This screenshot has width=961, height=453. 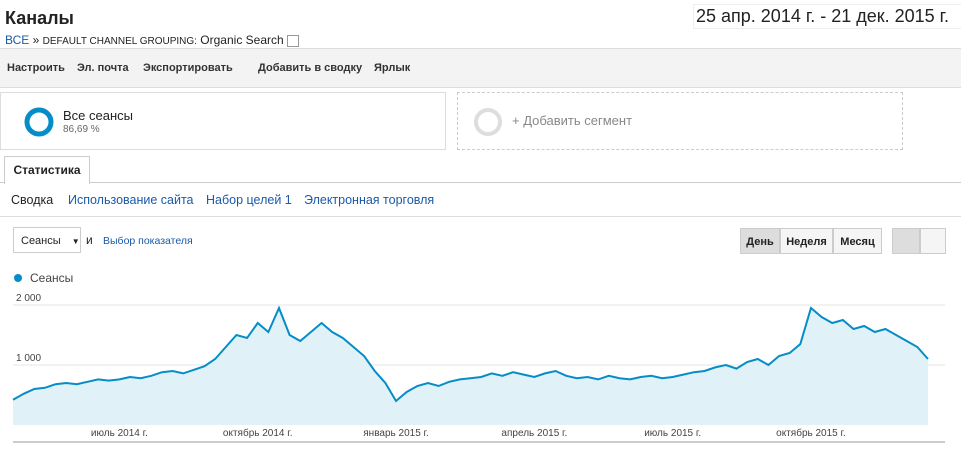 What do you see at coordinates (480, 216) in the screenshot?
I see `divider` at bounding box center [480, 216].